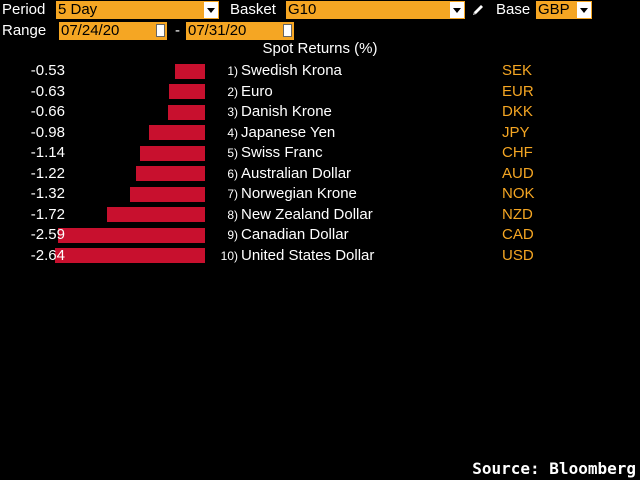  Describe the element at coordinates (232, 112) in the screenshot. I see `rank-label: 3)` at that location.